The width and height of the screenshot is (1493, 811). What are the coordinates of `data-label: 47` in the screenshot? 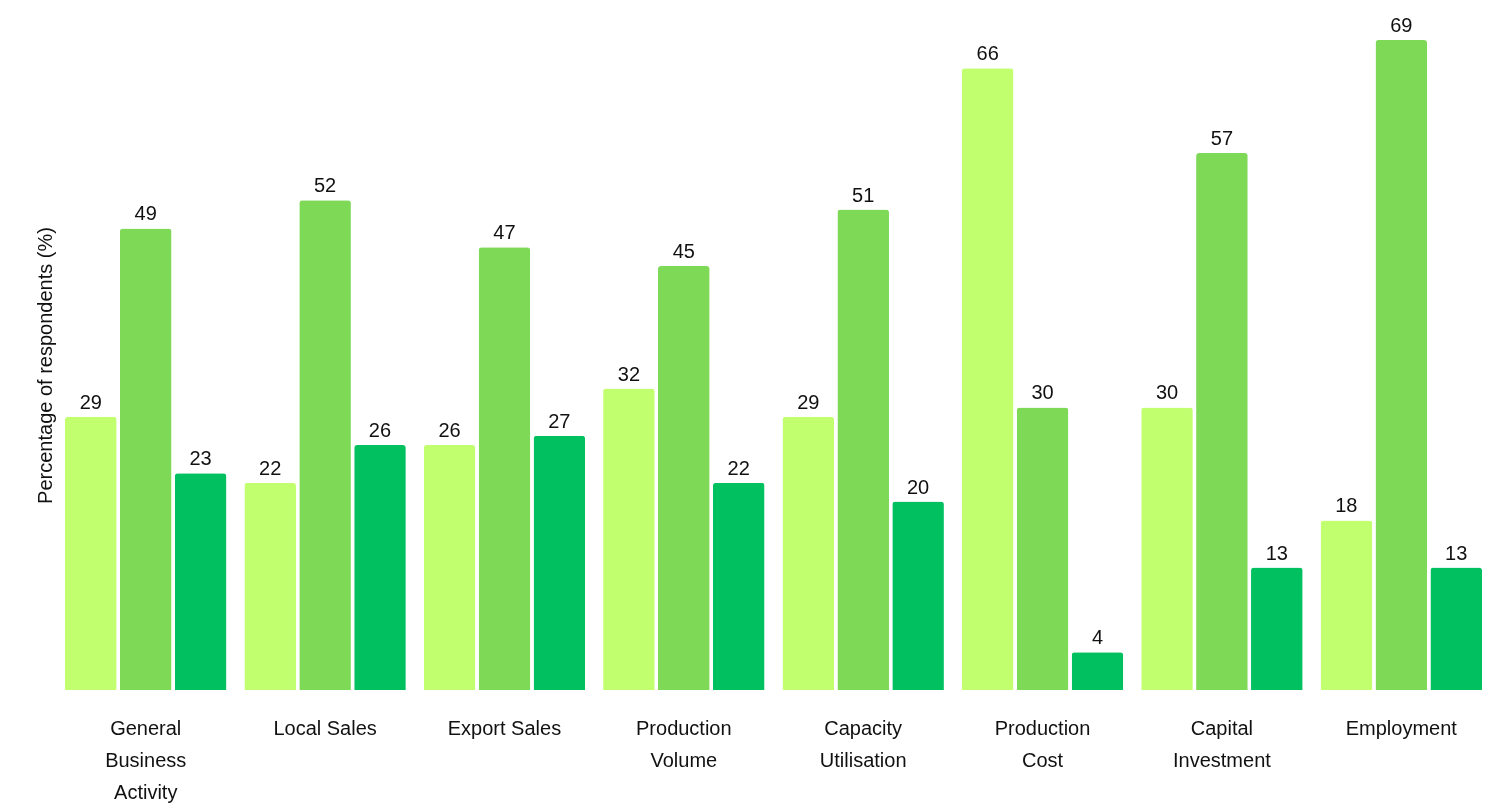 It's located at (504, 232).